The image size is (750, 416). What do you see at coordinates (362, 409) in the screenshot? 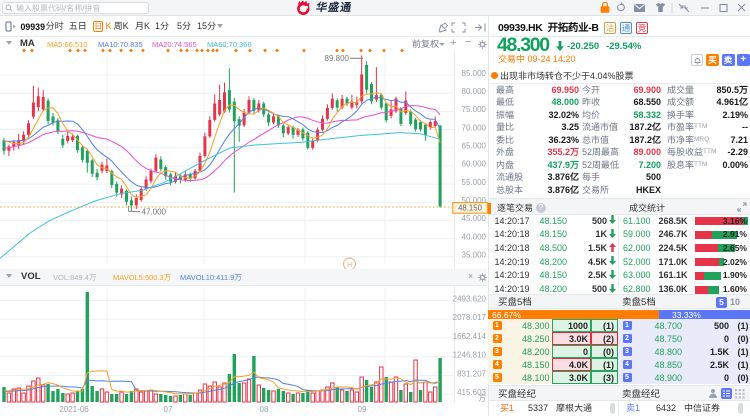
I see `svg-text: 09` at bounding box center [362, 409].